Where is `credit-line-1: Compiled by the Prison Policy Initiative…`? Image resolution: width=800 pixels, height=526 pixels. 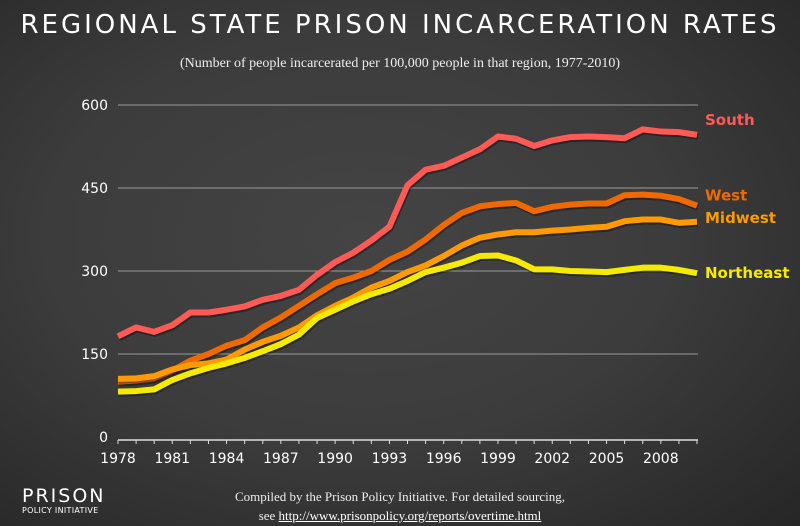
credit-line-1: Compiled by the Prison Policy Initiative… is located at coordinates (399, 496).